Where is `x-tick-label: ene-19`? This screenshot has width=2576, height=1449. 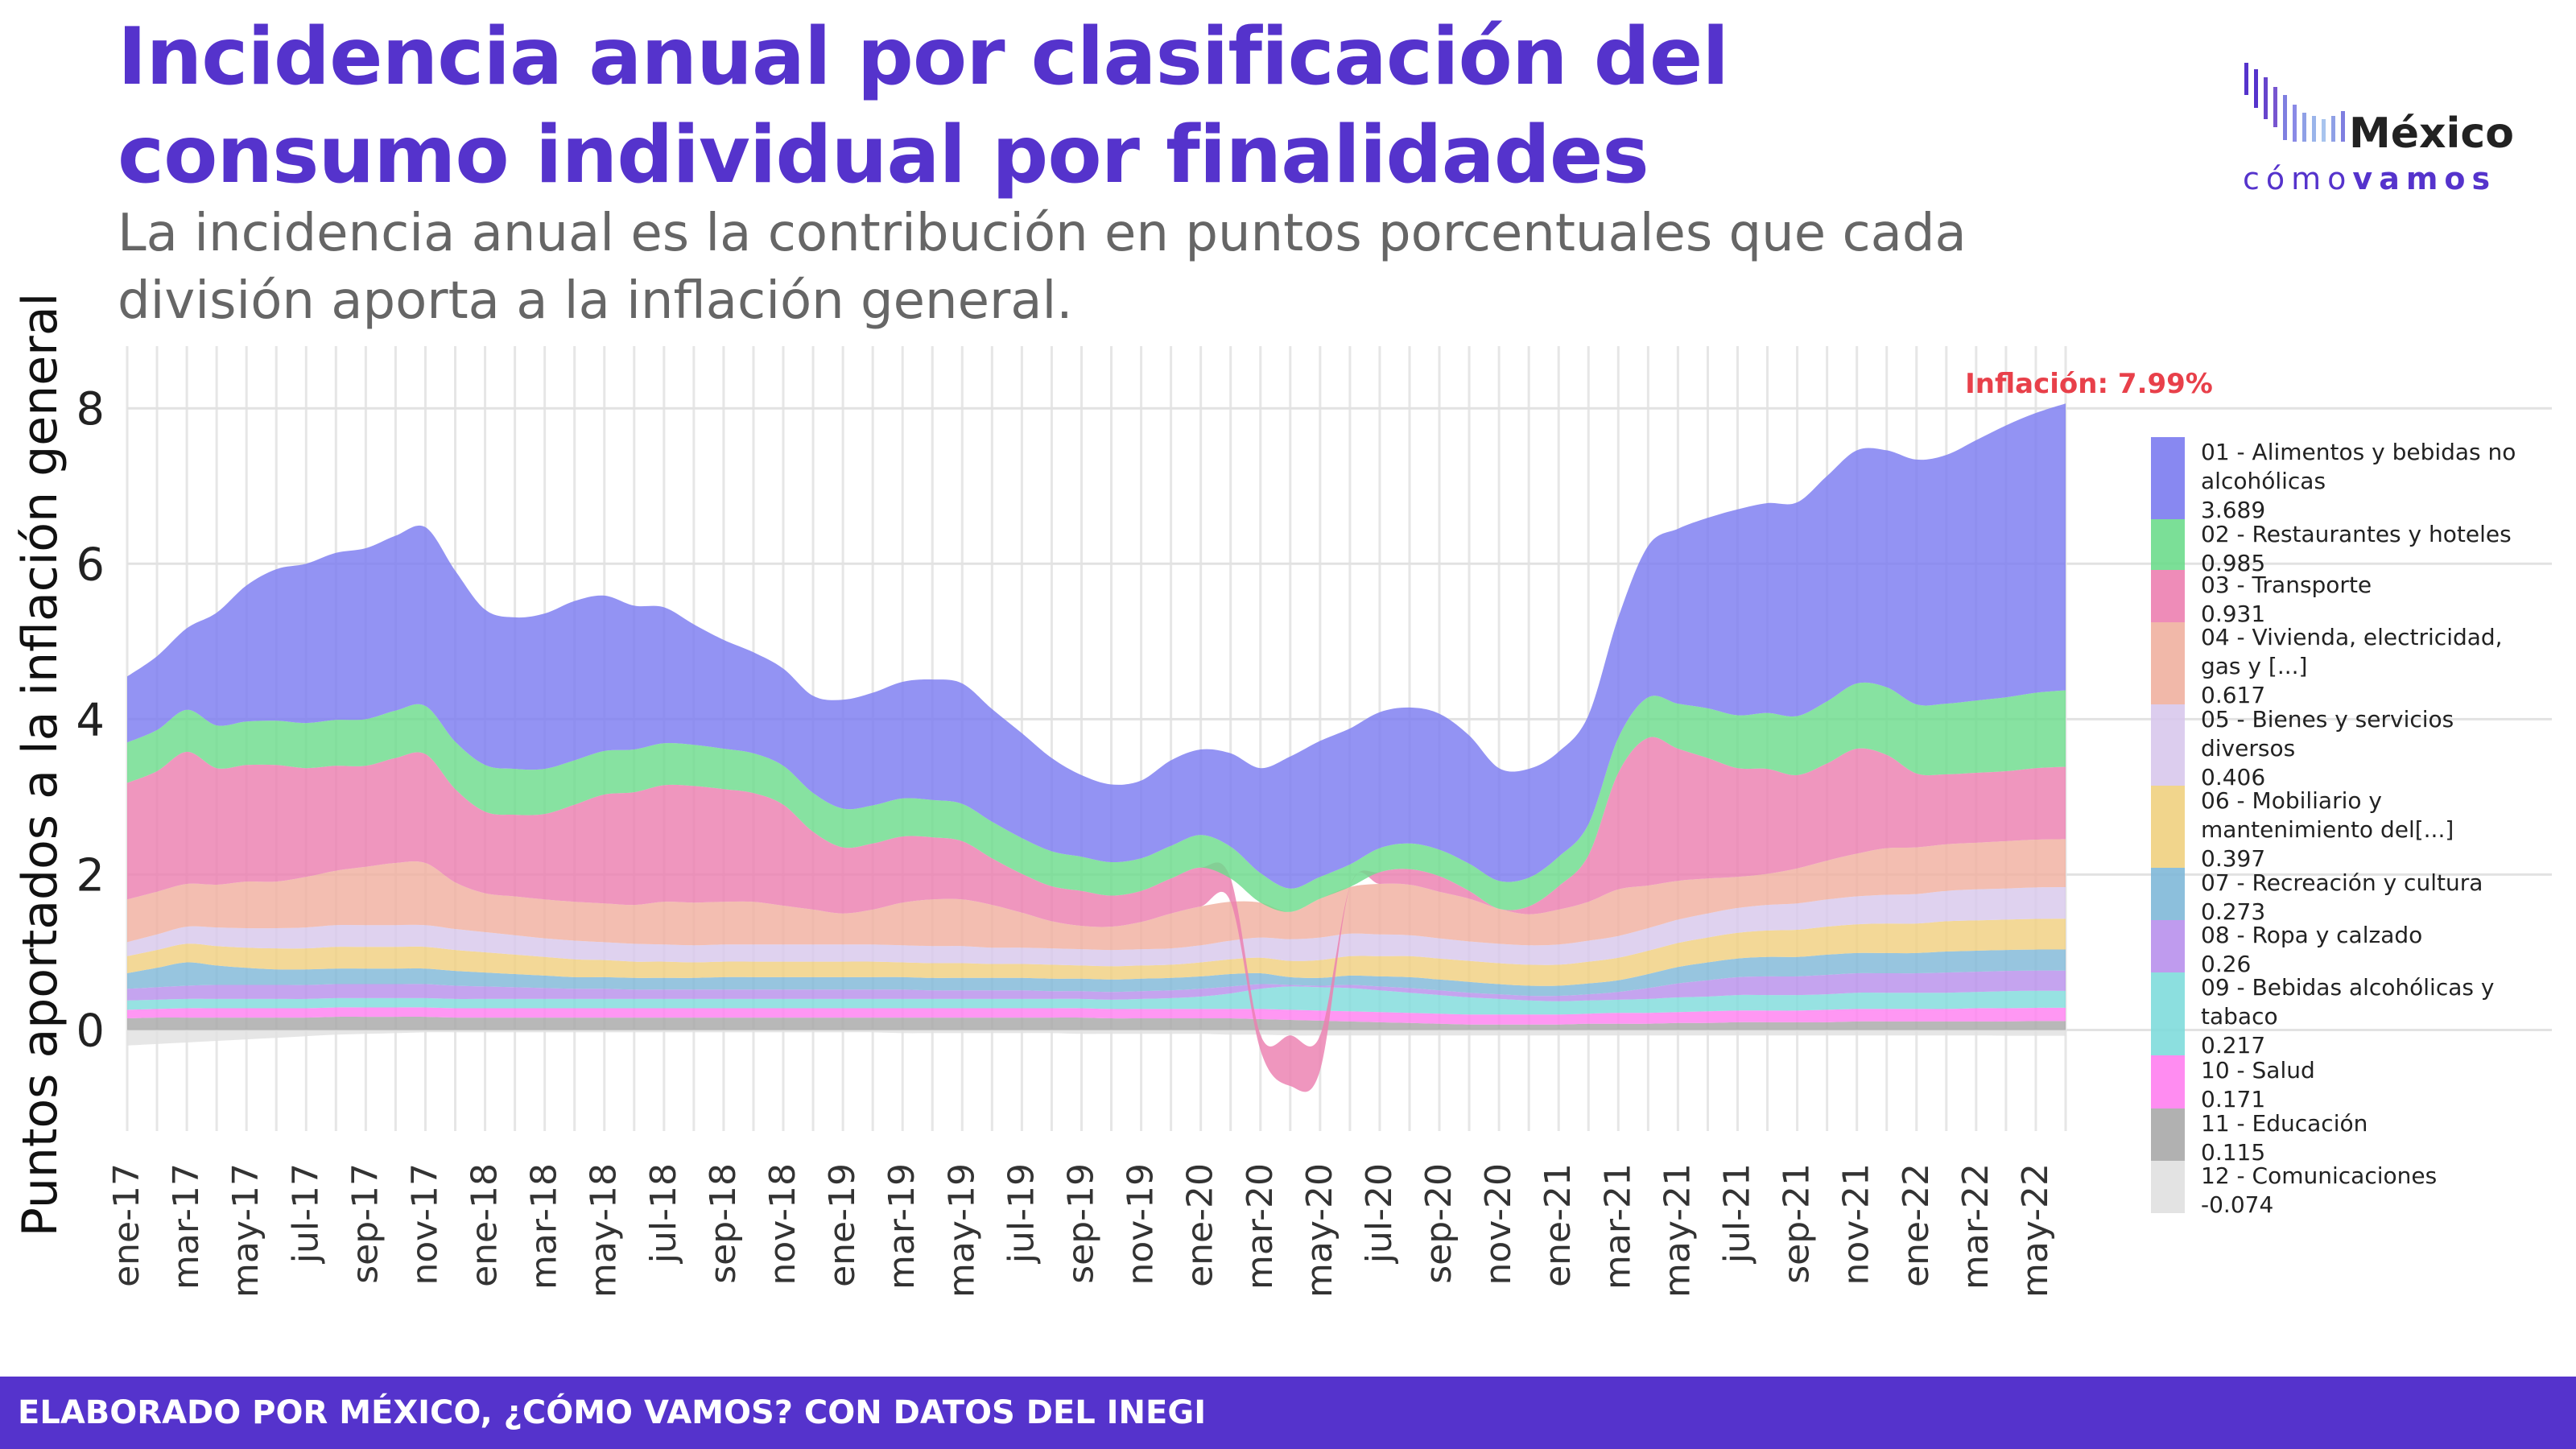
x-tick-label: ene-19 is located at coordinates (843, 1225).